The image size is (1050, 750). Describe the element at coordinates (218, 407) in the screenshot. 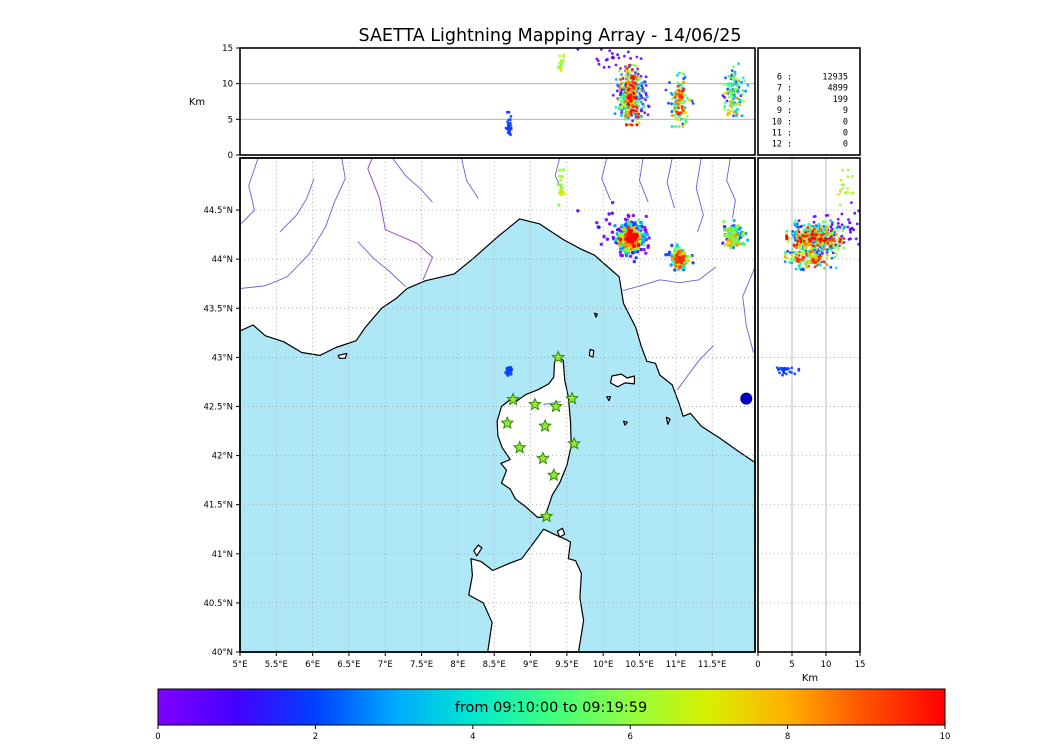

I see `latitude-tick-label: 42.5°N` at that location.